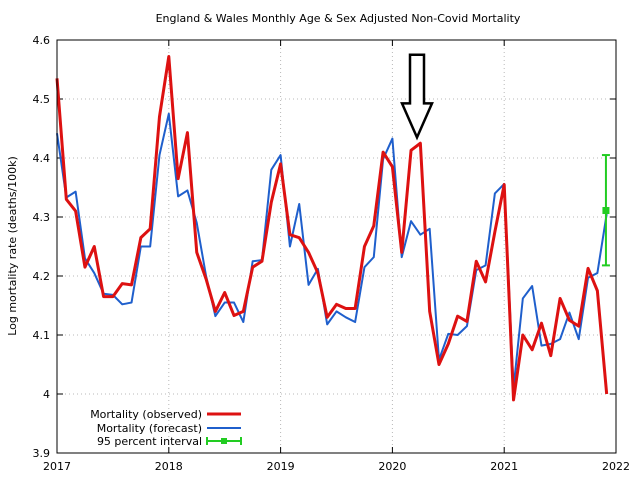  Describe the element at coordinates (149, 428) in the screenshot. I see `legend-label-forecast: Mortality (forecast)` at that location.